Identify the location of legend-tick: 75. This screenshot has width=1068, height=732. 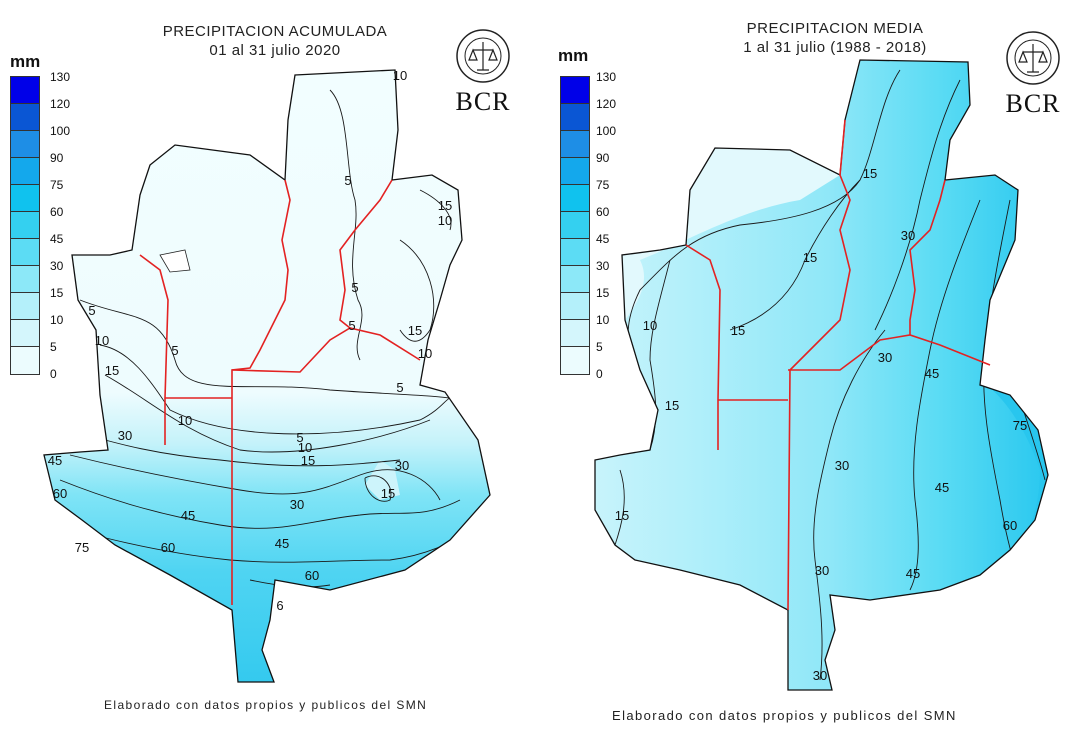
(603, 185).